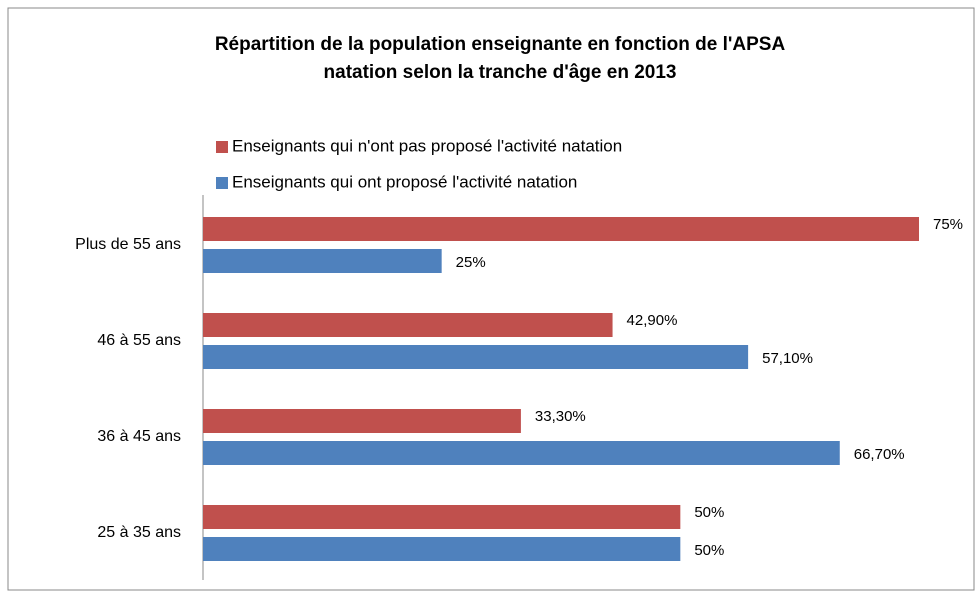 Image resolution: width=980 pixels, height=596 pixels. I want to click on value-label: 66,70%, so click(879, 454).